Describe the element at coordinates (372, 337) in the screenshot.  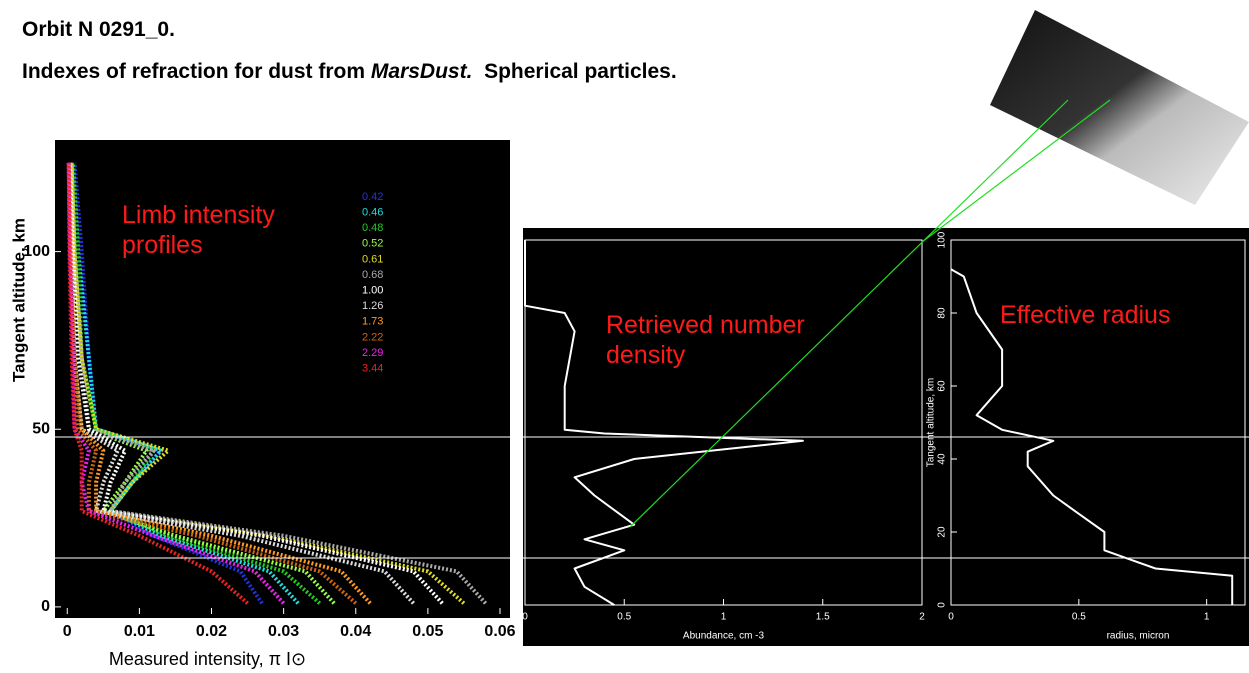
I see `legend-label: 2.22` at that location.